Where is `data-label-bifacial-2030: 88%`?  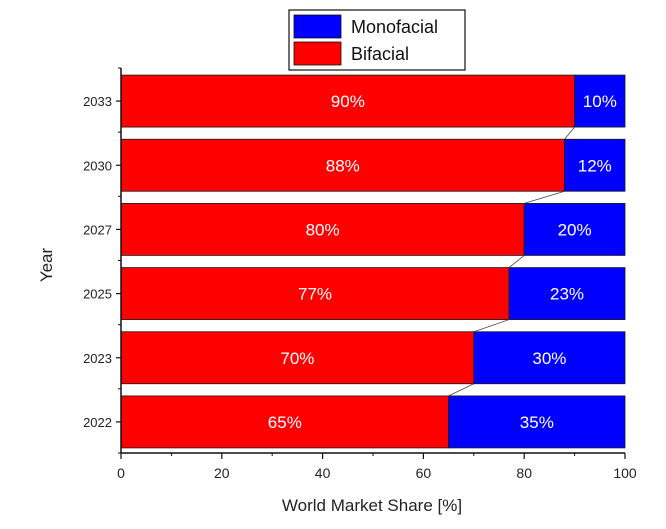
data-label-bifacial-2030: 88% is located at coordinates (343, 165).